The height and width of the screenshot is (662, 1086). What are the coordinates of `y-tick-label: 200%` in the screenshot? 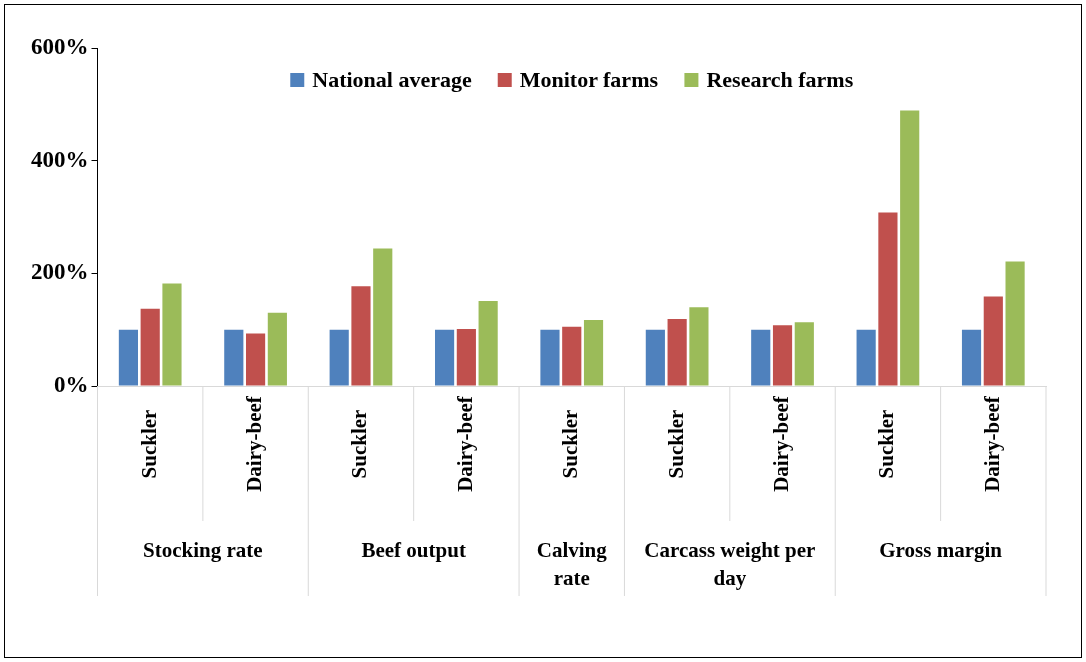 It's located at (60, 272).